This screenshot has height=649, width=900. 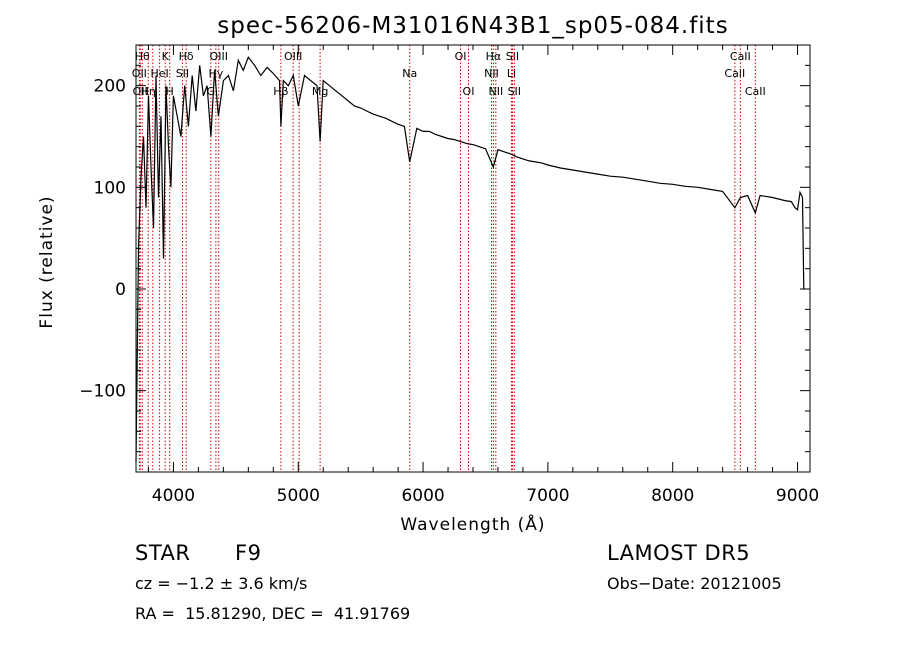 What do you see at coordinates (170, 91) in the screenshot?
I see `line-marker-label: H` at bounding box center [170, 91].